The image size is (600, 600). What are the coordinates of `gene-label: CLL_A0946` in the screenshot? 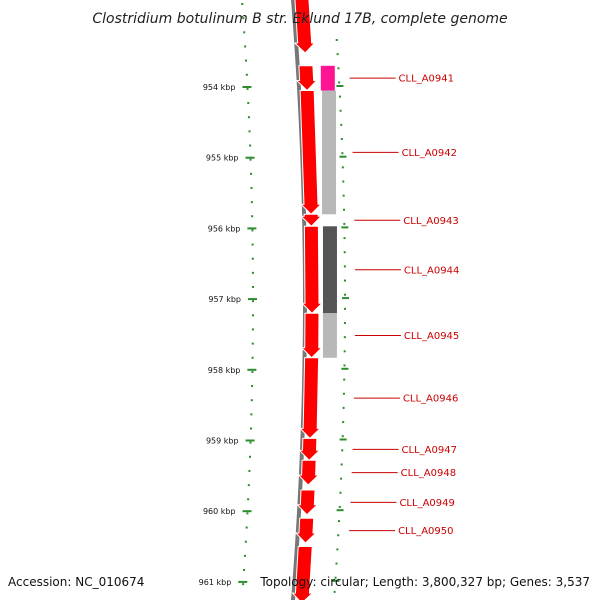 It's located at (430, 399).